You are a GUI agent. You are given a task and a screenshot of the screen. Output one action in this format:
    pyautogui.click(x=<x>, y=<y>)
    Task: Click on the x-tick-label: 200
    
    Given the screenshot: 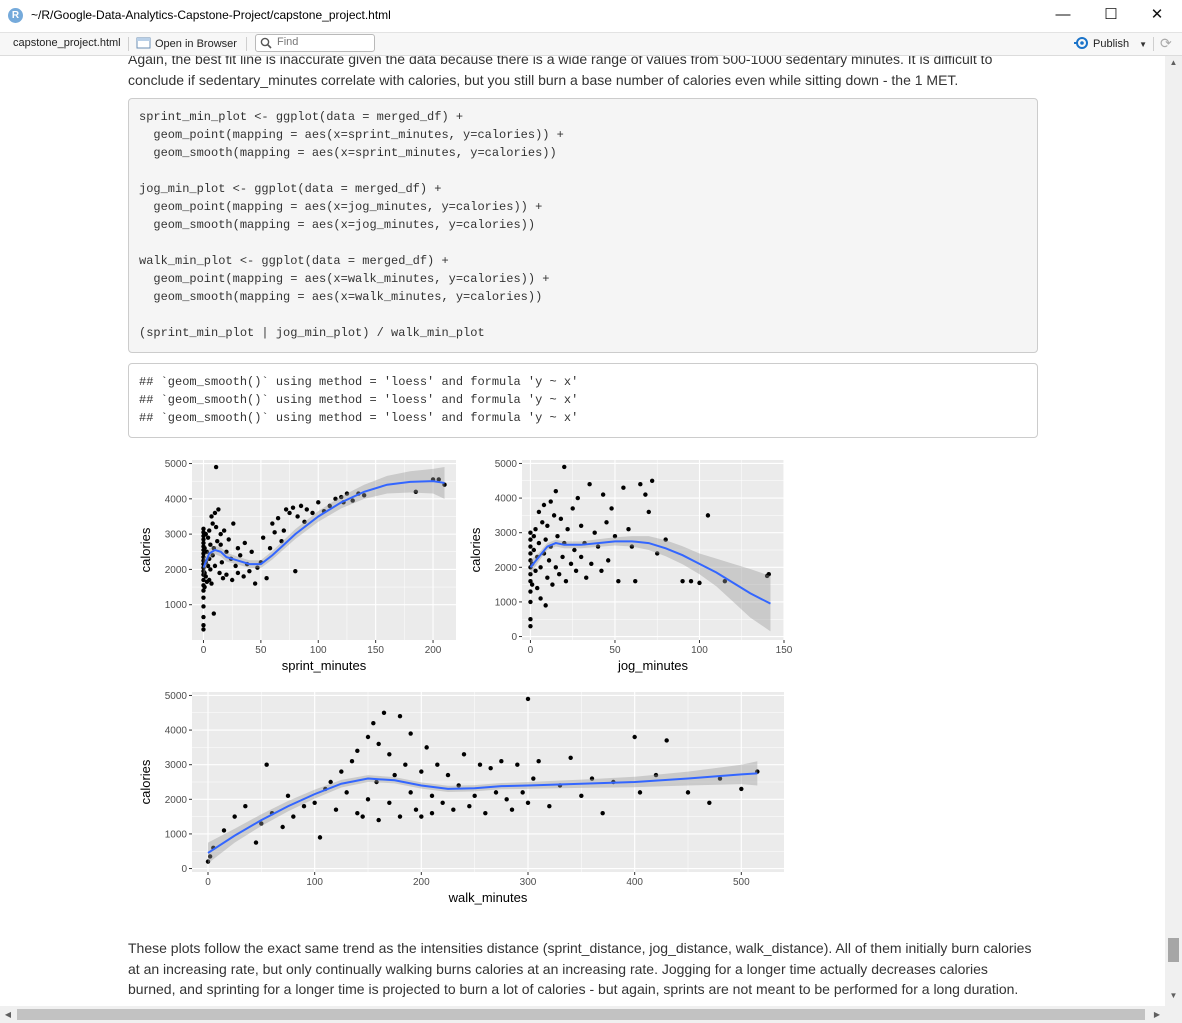 What is the action you would take?
    pyautogui.click(x=433, y=650)
    